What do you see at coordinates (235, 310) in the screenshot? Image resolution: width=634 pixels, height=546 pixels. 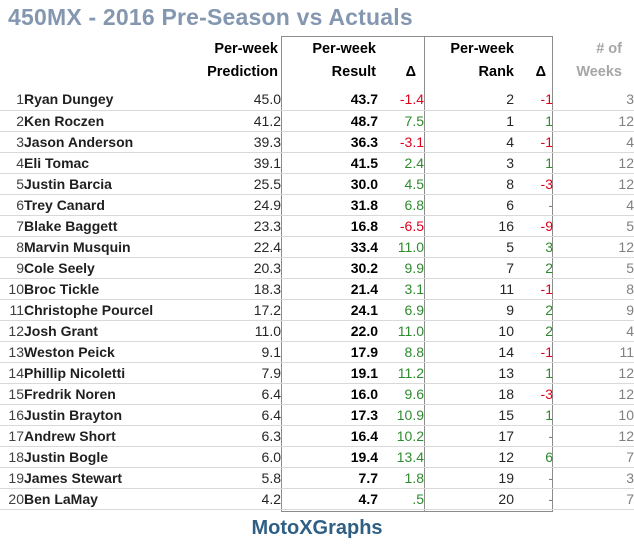 I see `prediction-value: 17.2` at bounding box center [235, 310].